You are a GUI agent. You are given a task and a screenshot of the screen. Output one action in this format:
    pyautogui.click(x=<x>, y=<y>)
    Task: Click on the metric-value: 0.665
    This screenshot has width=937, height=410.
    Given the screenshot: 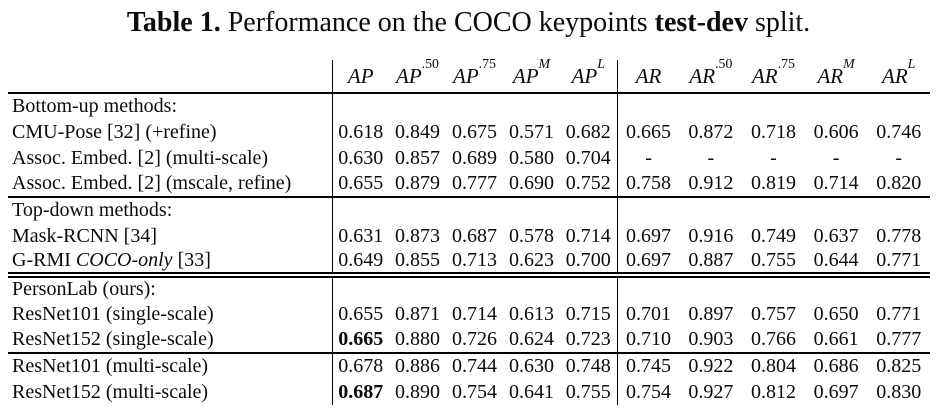 What is the action you would take?
    pyautogui.click(x=648, y=132)
    